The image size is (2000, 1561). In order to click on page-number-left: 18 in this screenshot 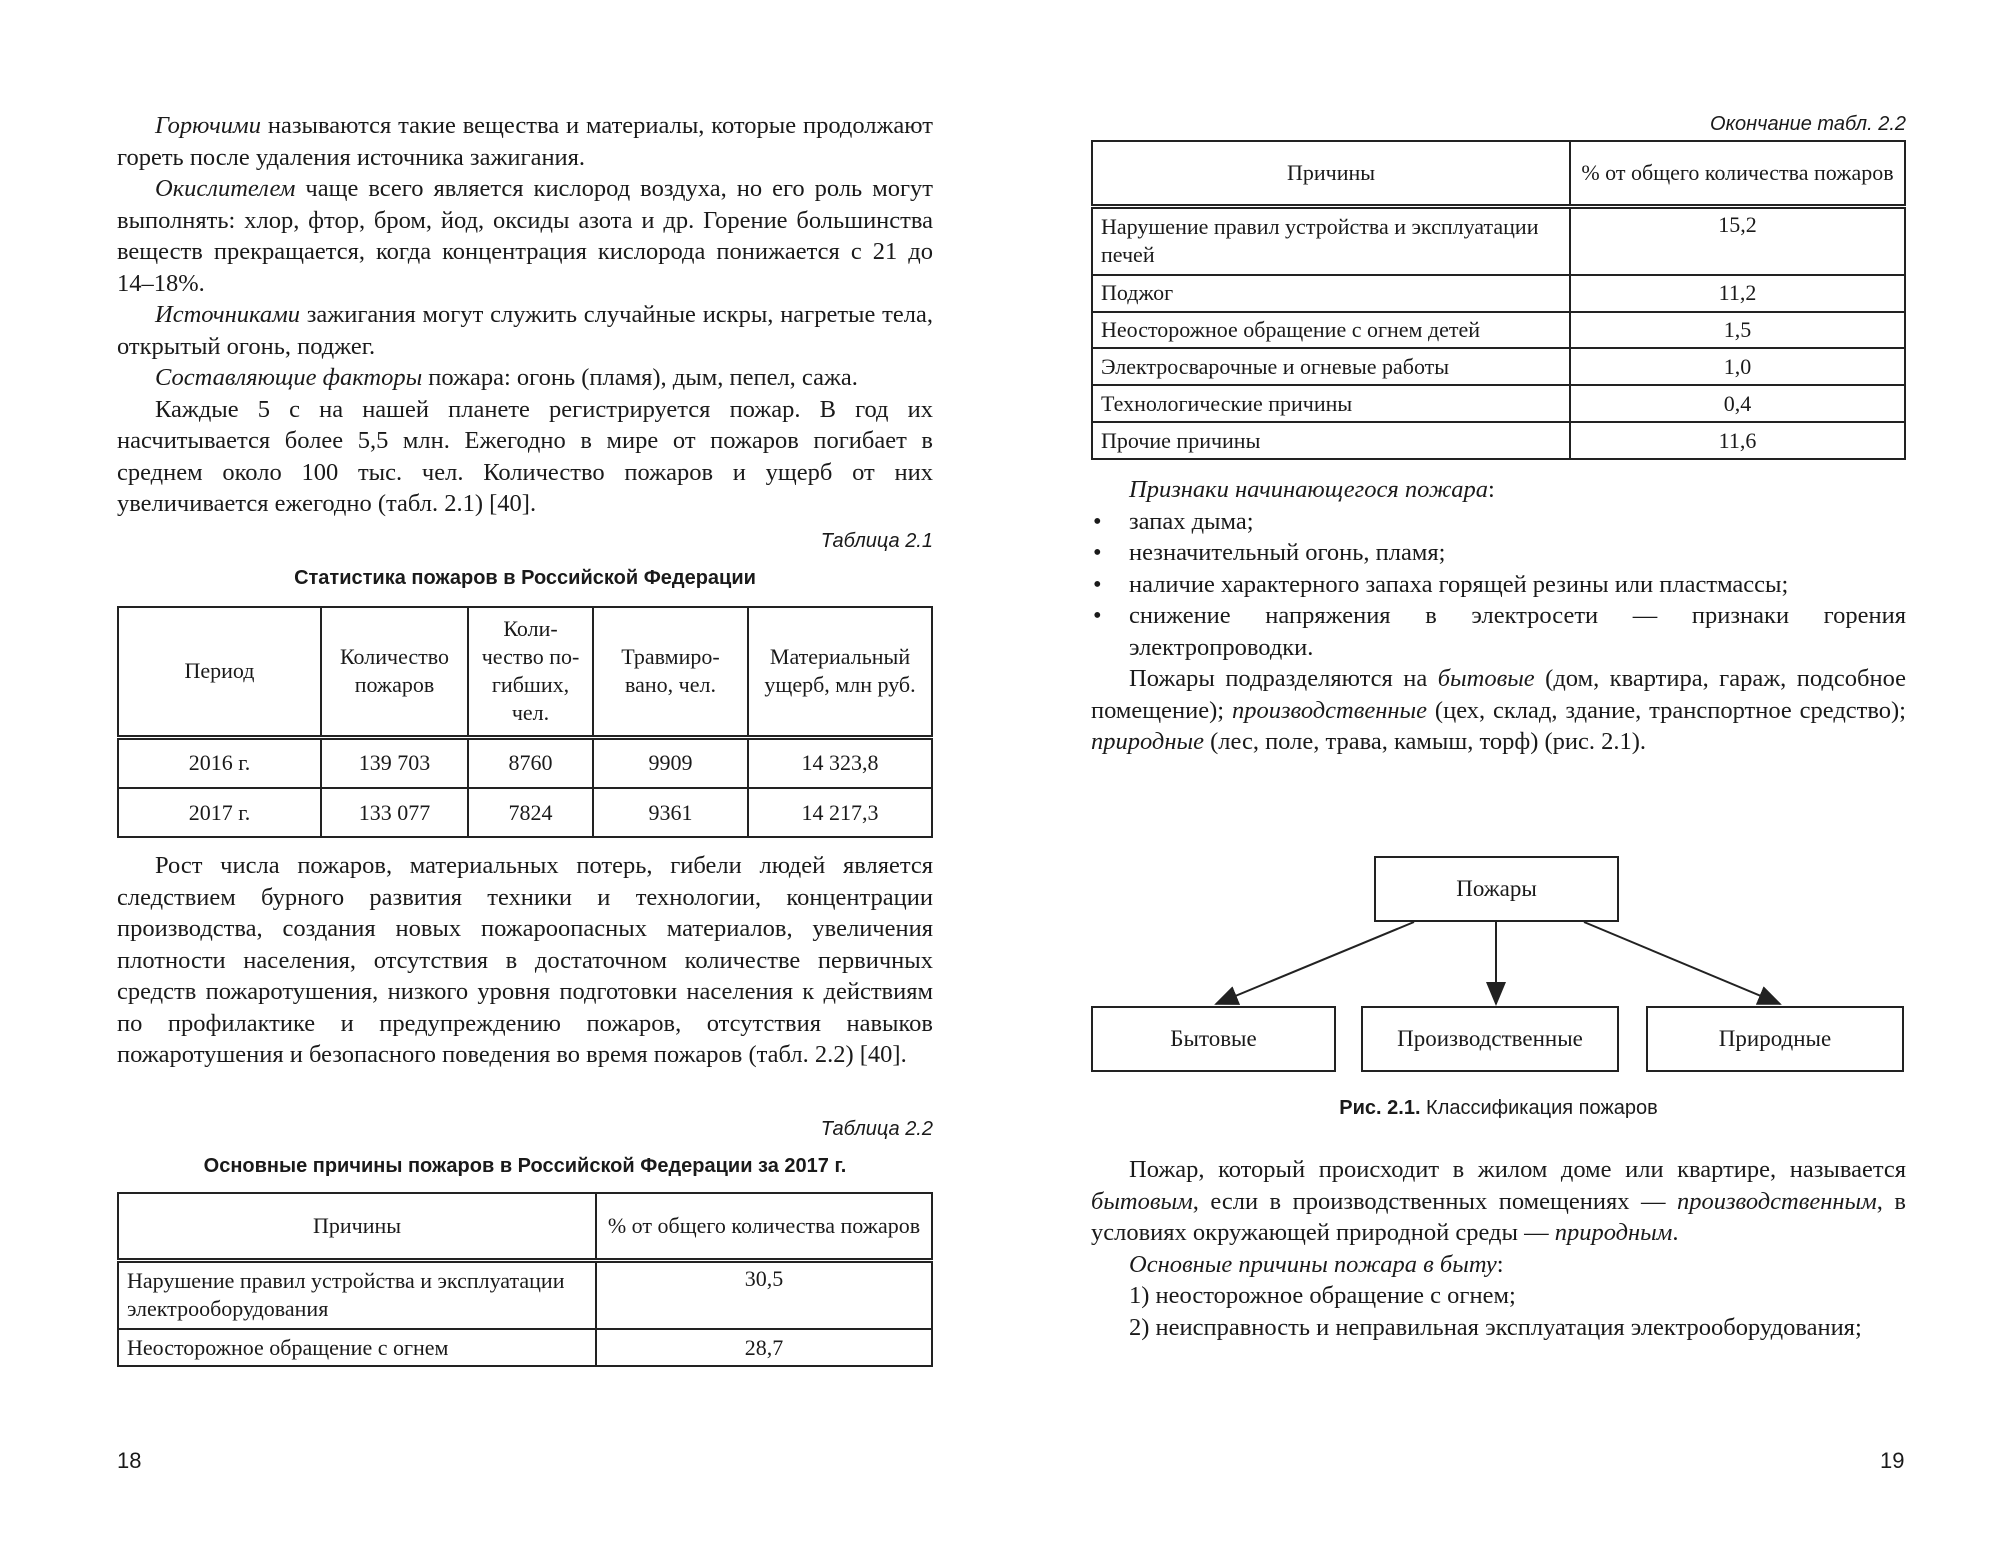, I will do `click(129, 1460)`.